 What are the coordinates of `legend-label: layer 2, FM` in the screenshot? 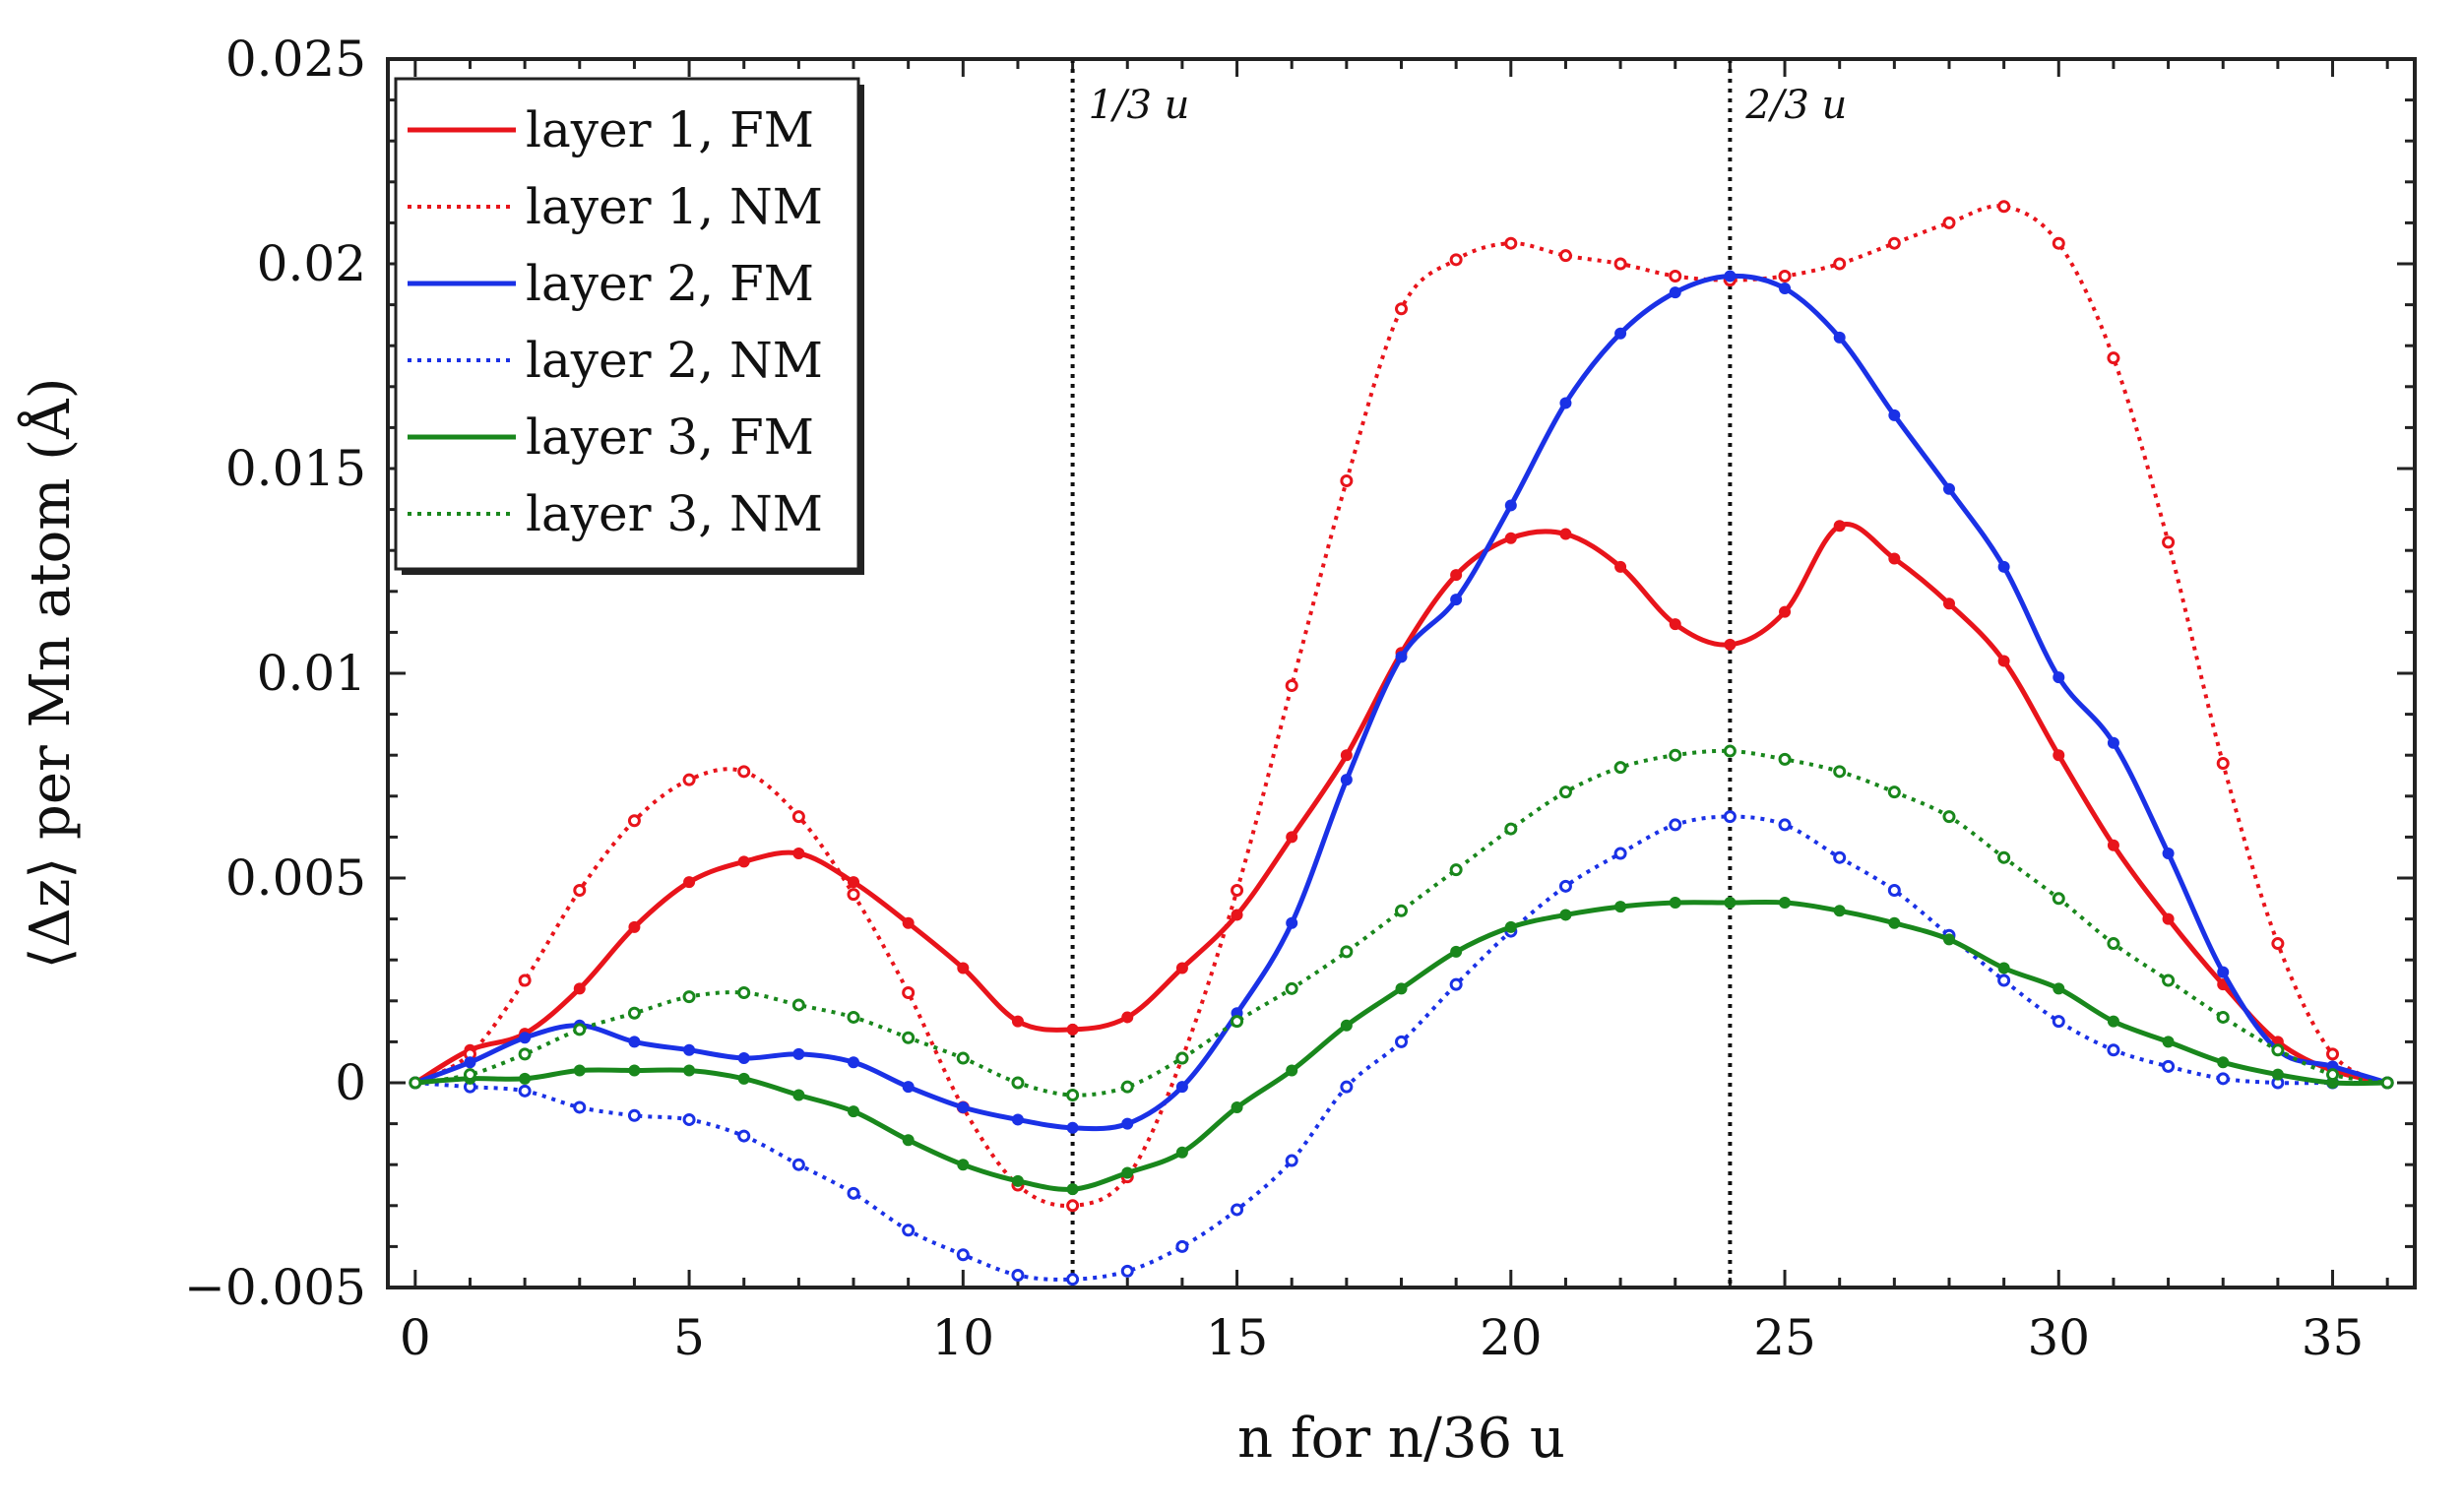 It's located at (670, 283).